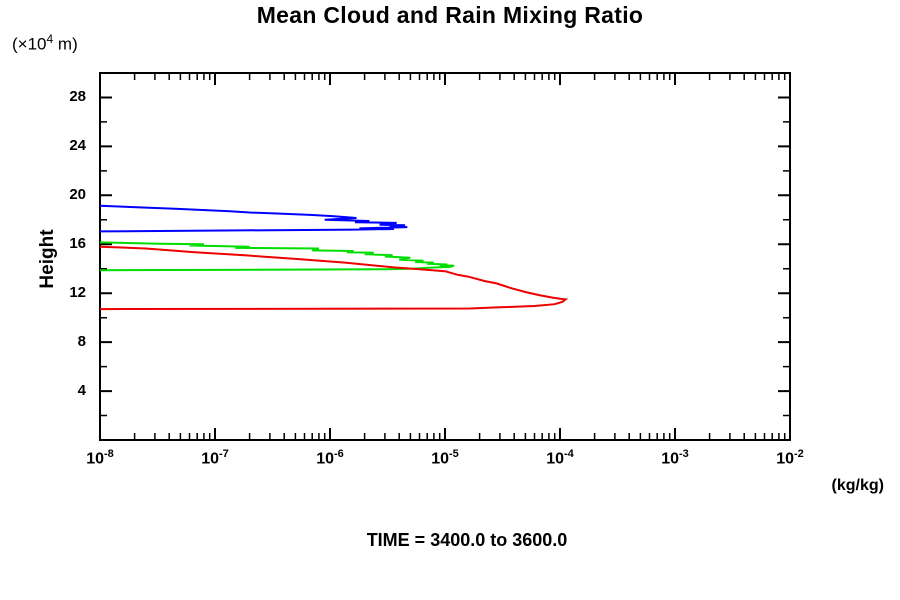  I want to click on y-tick-label-16: 16, so click(77, 244).